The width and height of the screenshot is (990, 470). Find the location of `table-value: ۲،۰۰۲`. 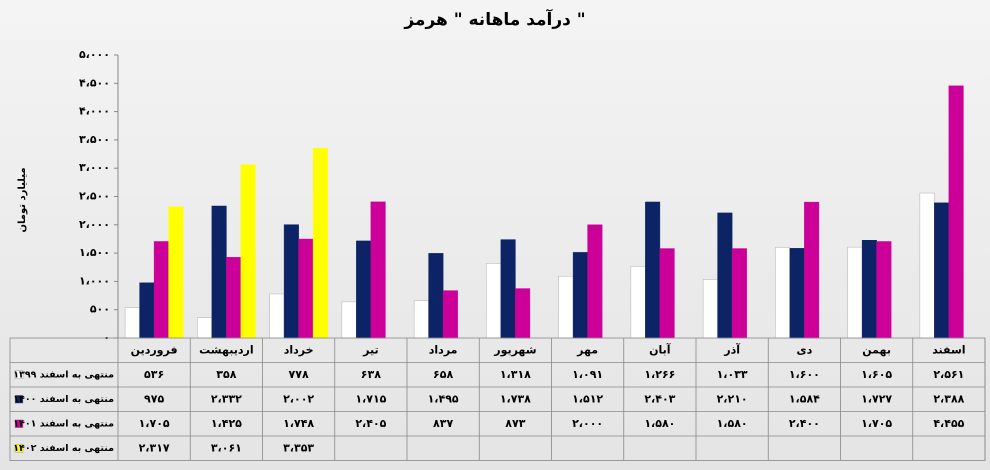

table-value: ۲،۰۰۲ is located at coordinates (298, 398).